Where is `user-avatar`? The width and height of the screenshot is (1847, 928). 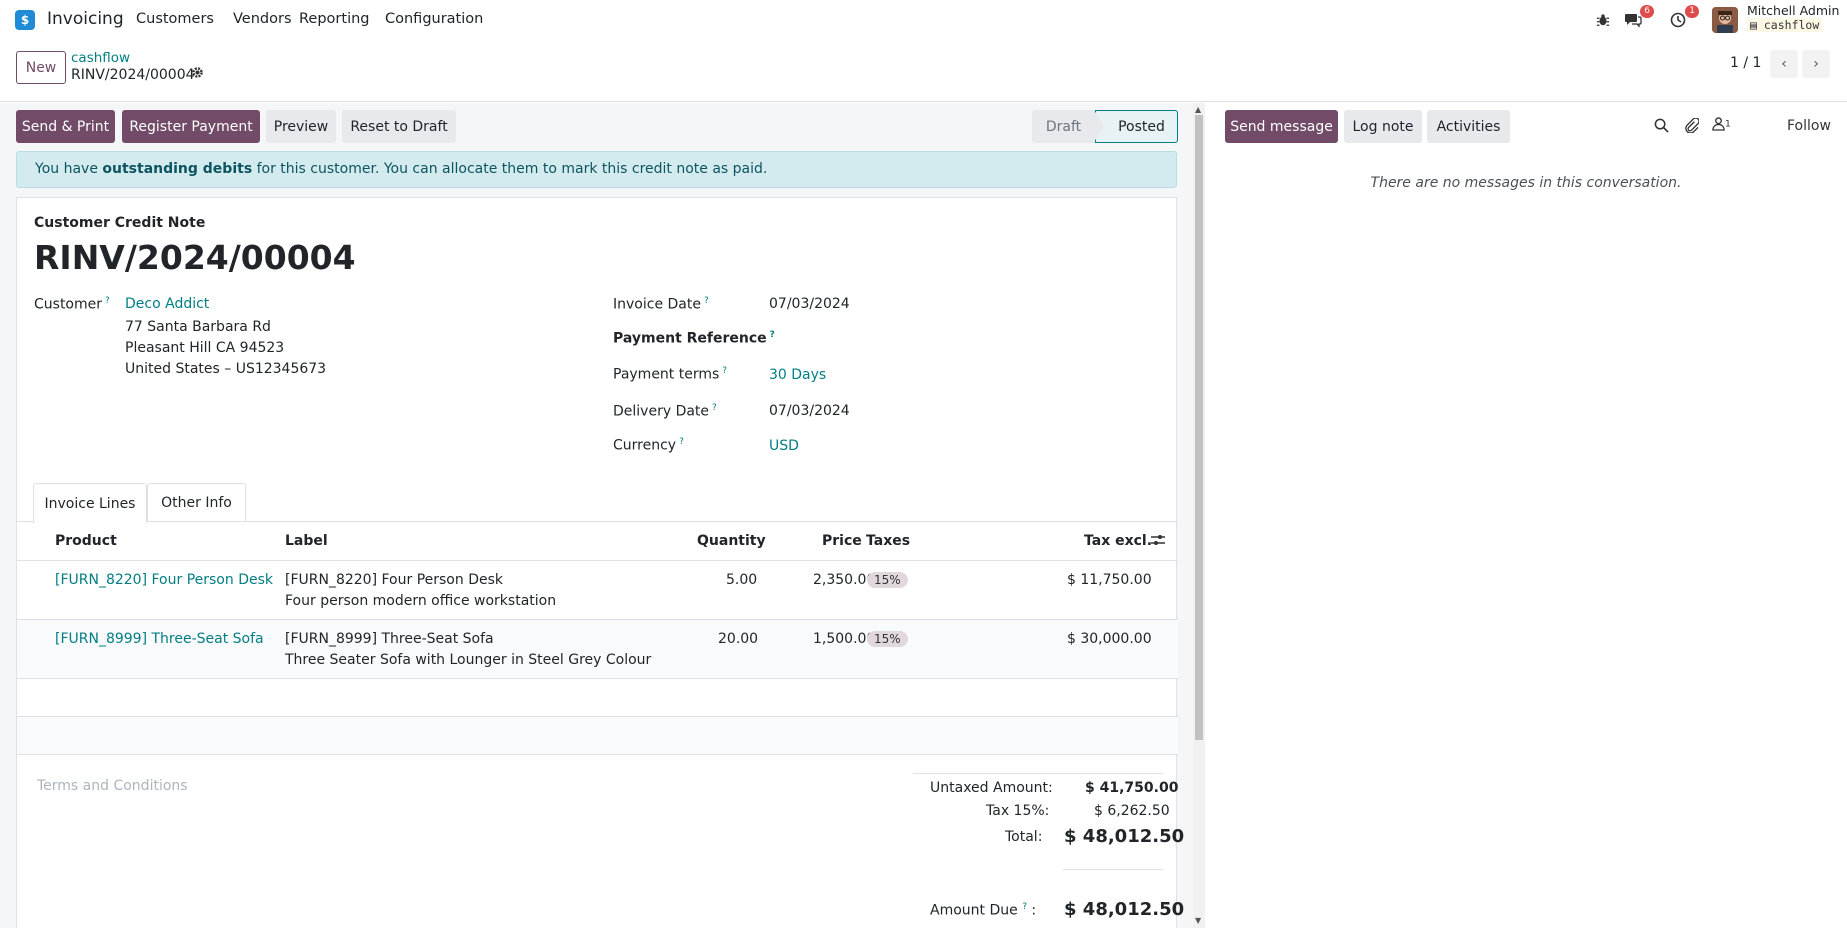
user-avatar is located at coordinates (1725, 20).